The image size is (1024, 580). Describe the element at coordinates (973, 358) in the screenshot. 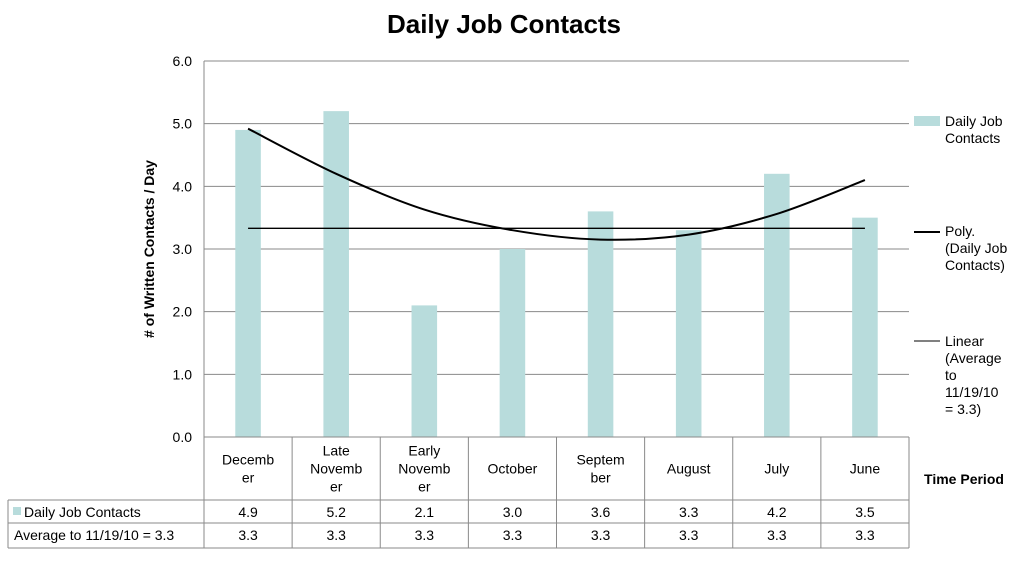

I see `legend-label: (Average` at that location.